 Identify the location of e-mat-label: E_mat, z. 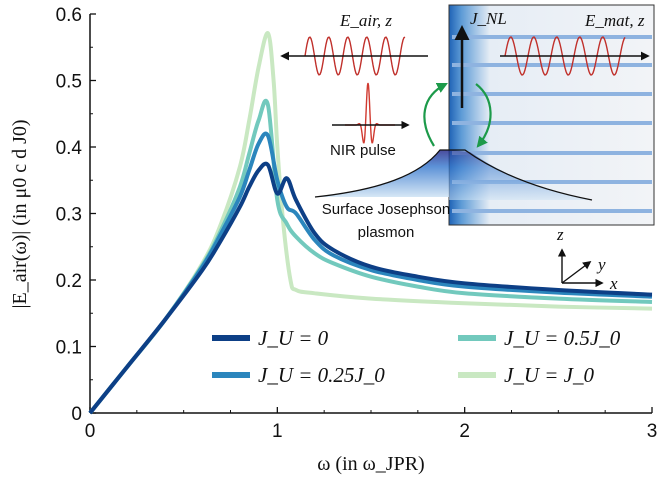
(614, 20).